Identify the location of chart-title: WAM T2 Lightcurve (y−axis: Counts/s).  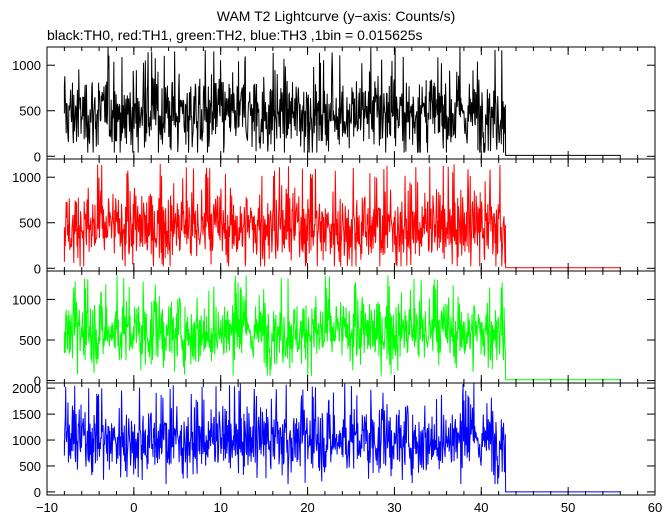
(336, 16).